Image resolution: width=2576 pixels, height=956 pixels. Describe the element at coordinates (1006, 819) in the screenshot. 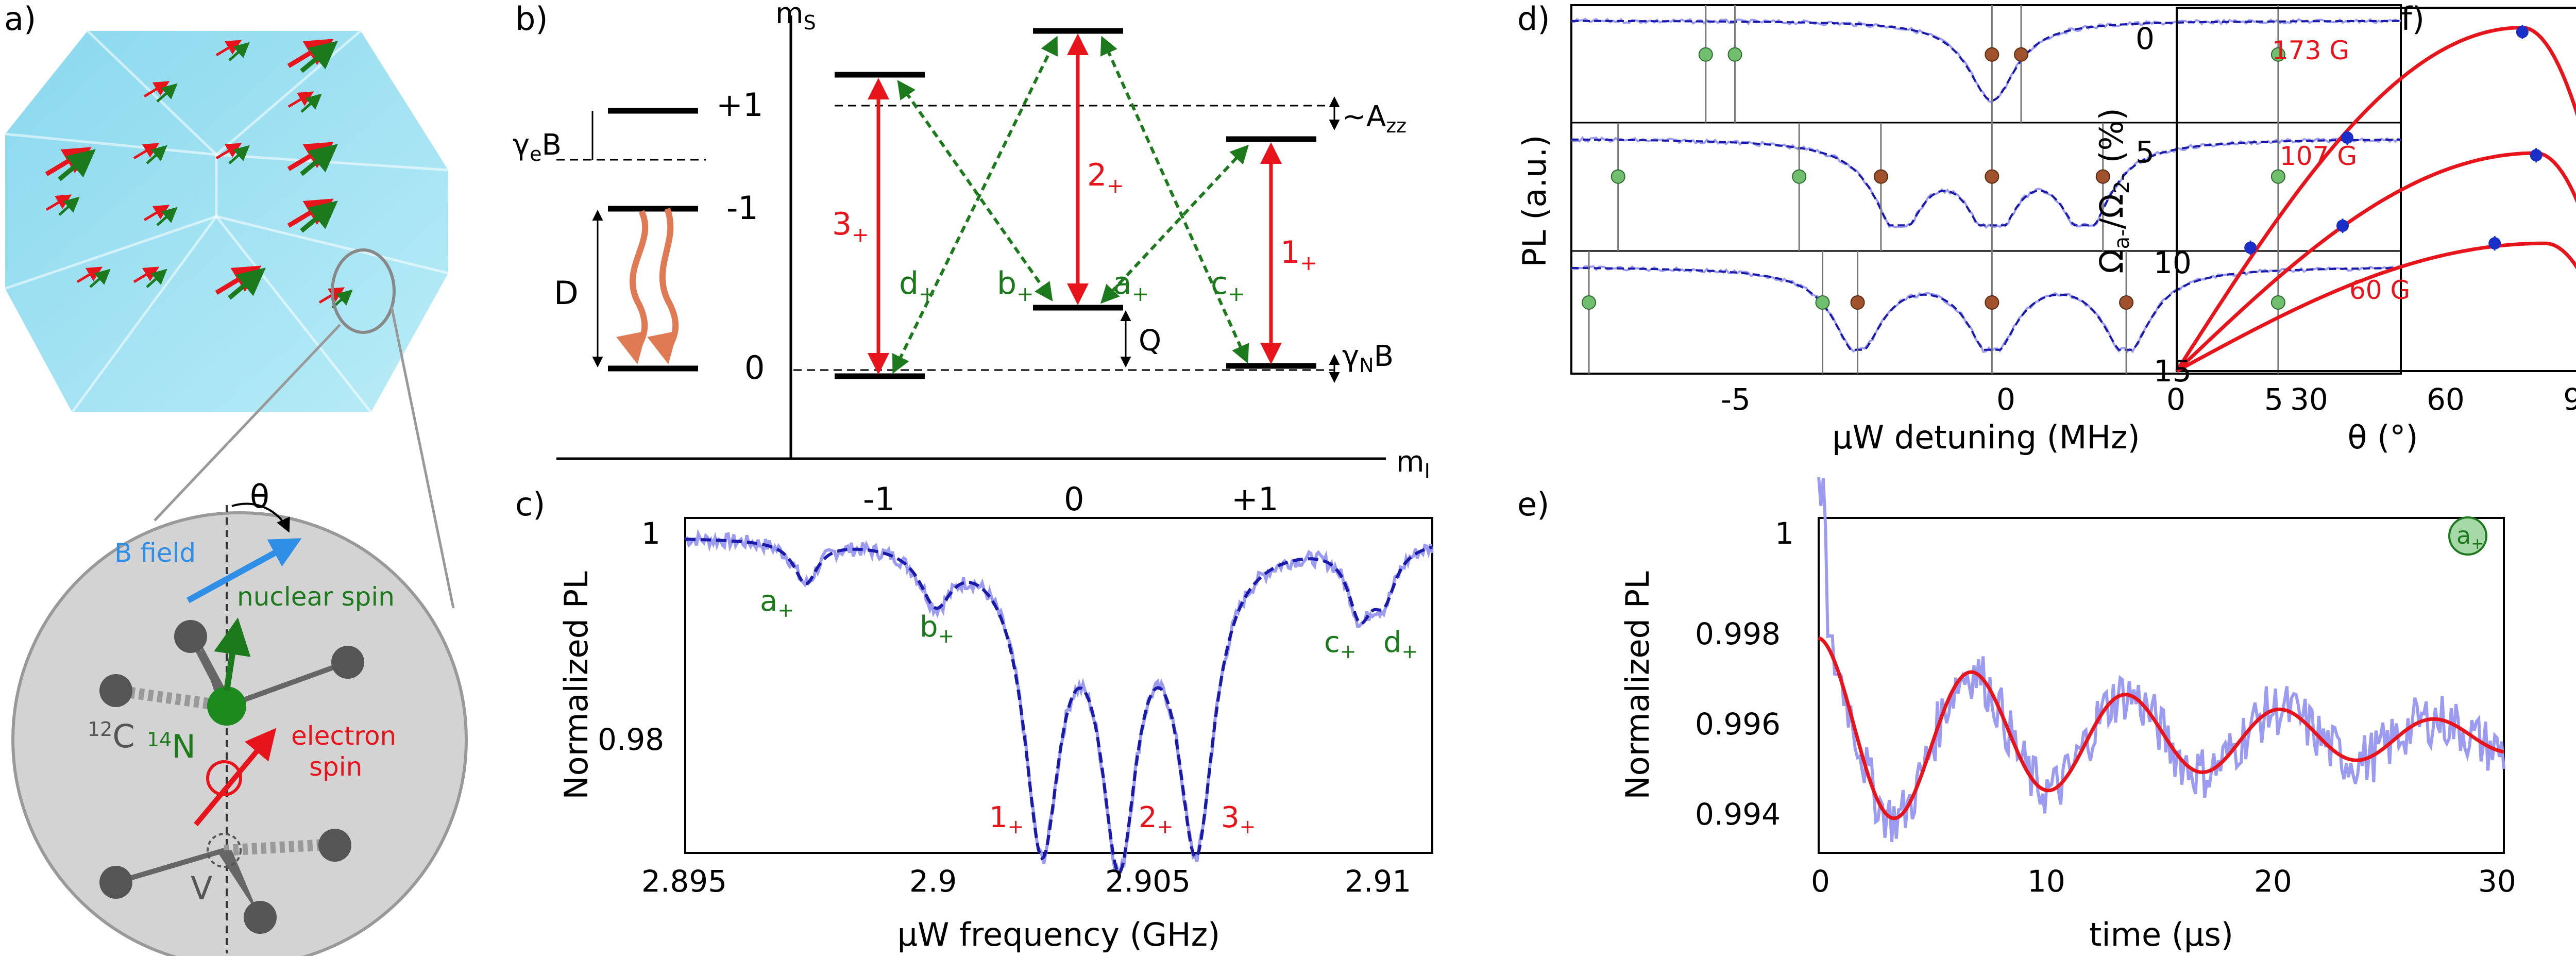

I see `c-label-1plus: 1+` at that location.